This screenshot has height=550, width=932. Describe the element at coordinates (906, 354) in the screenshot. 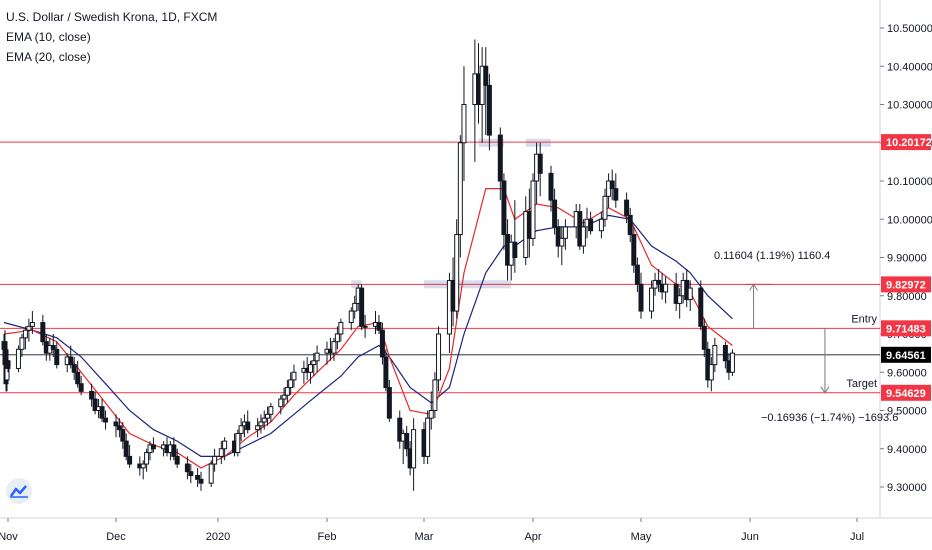

I see `current-price-badge` at that location.